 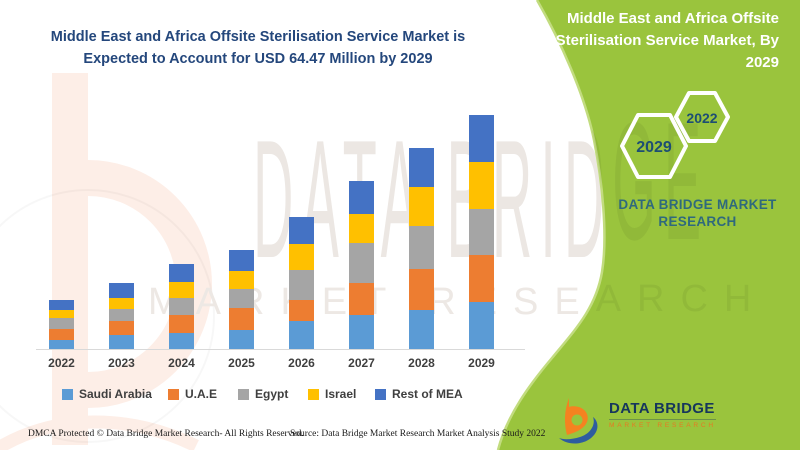 What do you see at coordinates (181, 341) in the screenshot?
I see `bar-segment-2024-saudi-arabia` at bounding box center [181, 341].